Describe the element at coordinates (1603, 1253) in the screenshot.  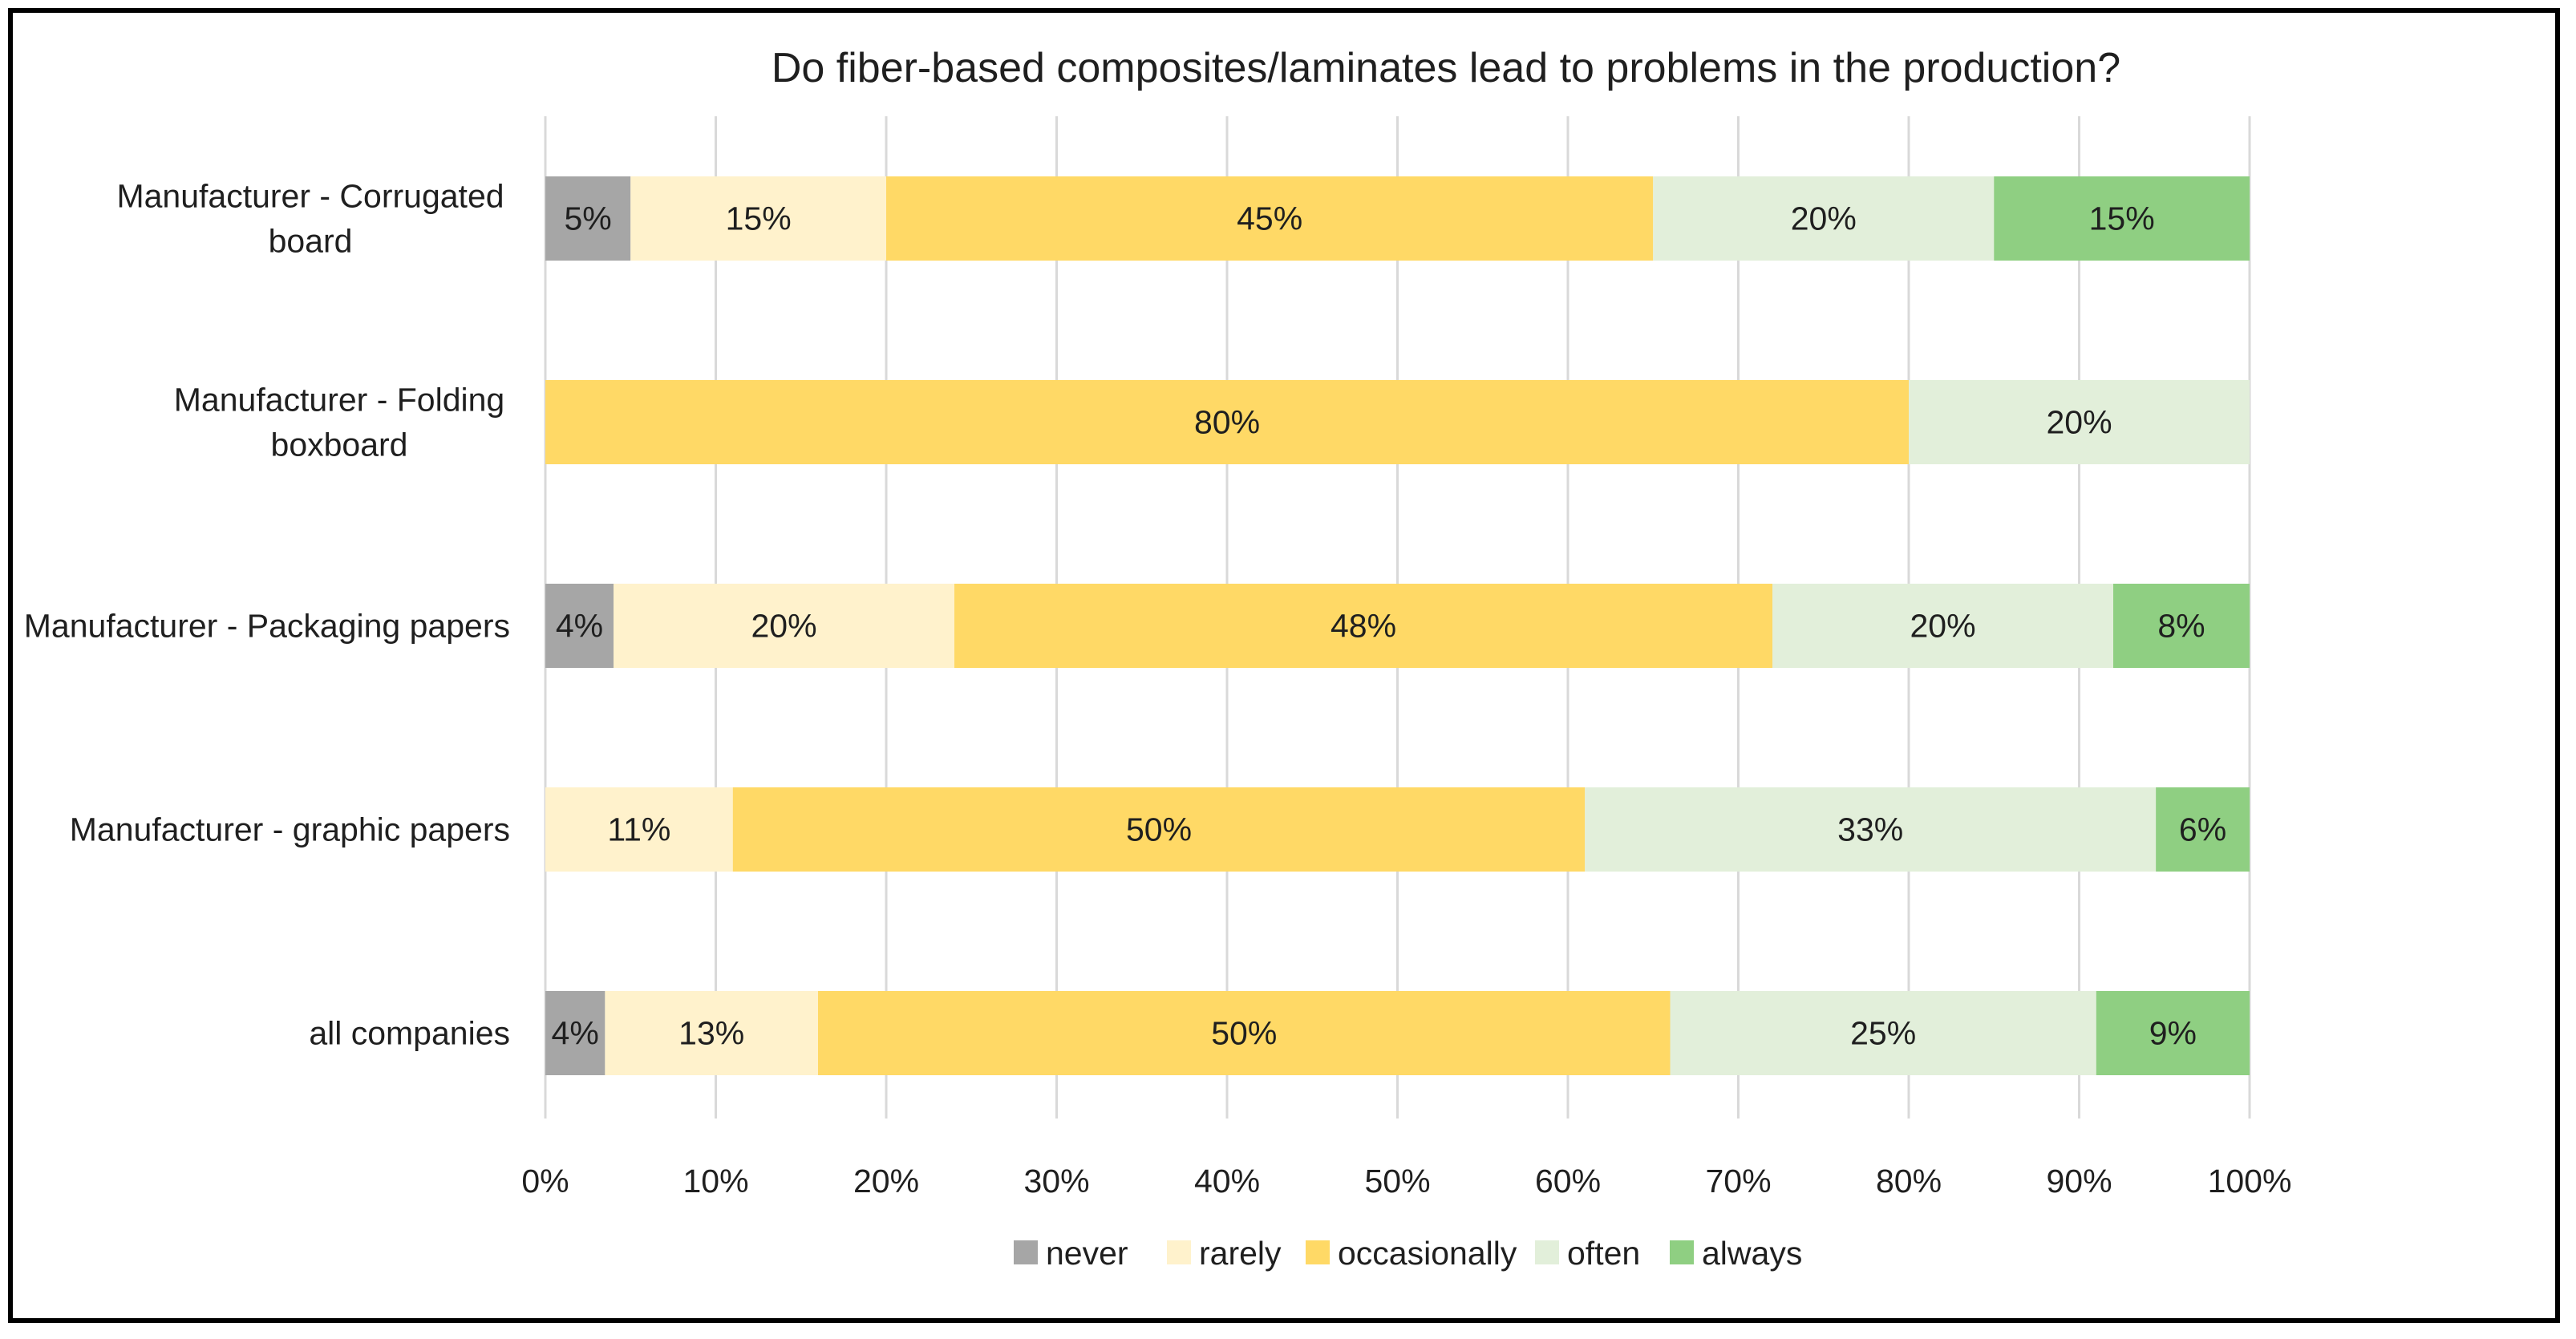
I see `legend-label-often: often` at that location.